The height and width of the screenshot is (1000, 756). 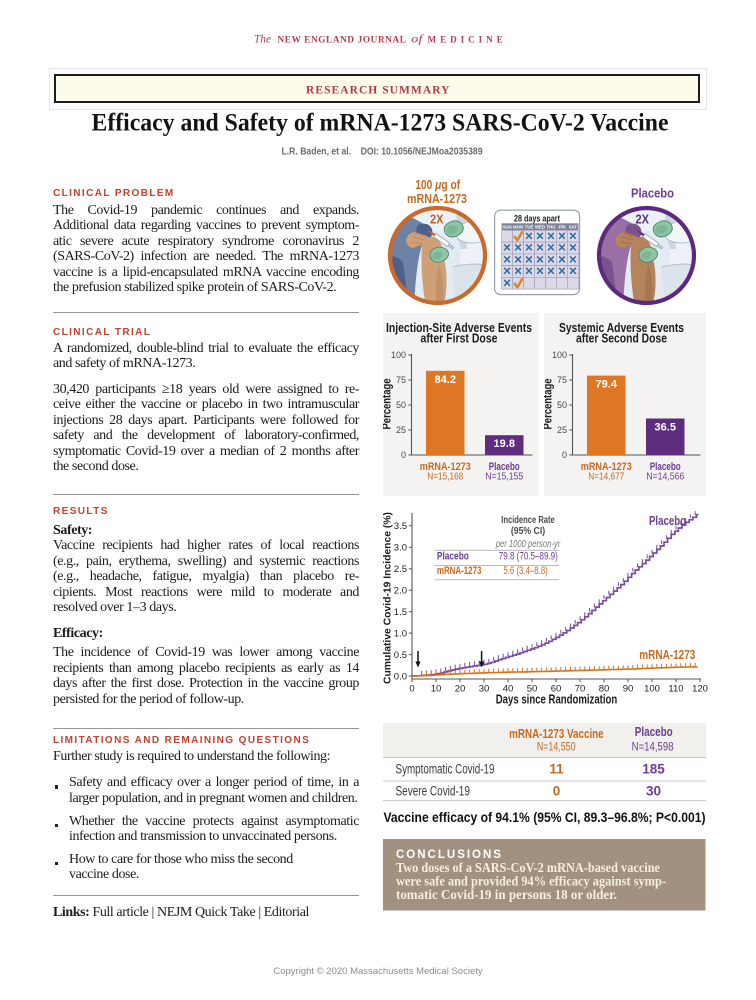 What do you see at coordinates (459, 327) in the screenshot?
I see `svg-text: Injection-Site Adverse Events` at bounding box center [459, 327].